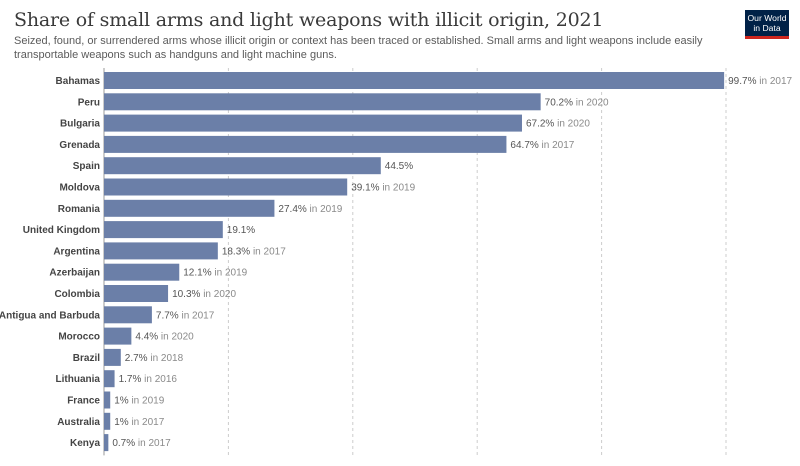  I want to click on category-label: Bahamas, so click(78, 81).